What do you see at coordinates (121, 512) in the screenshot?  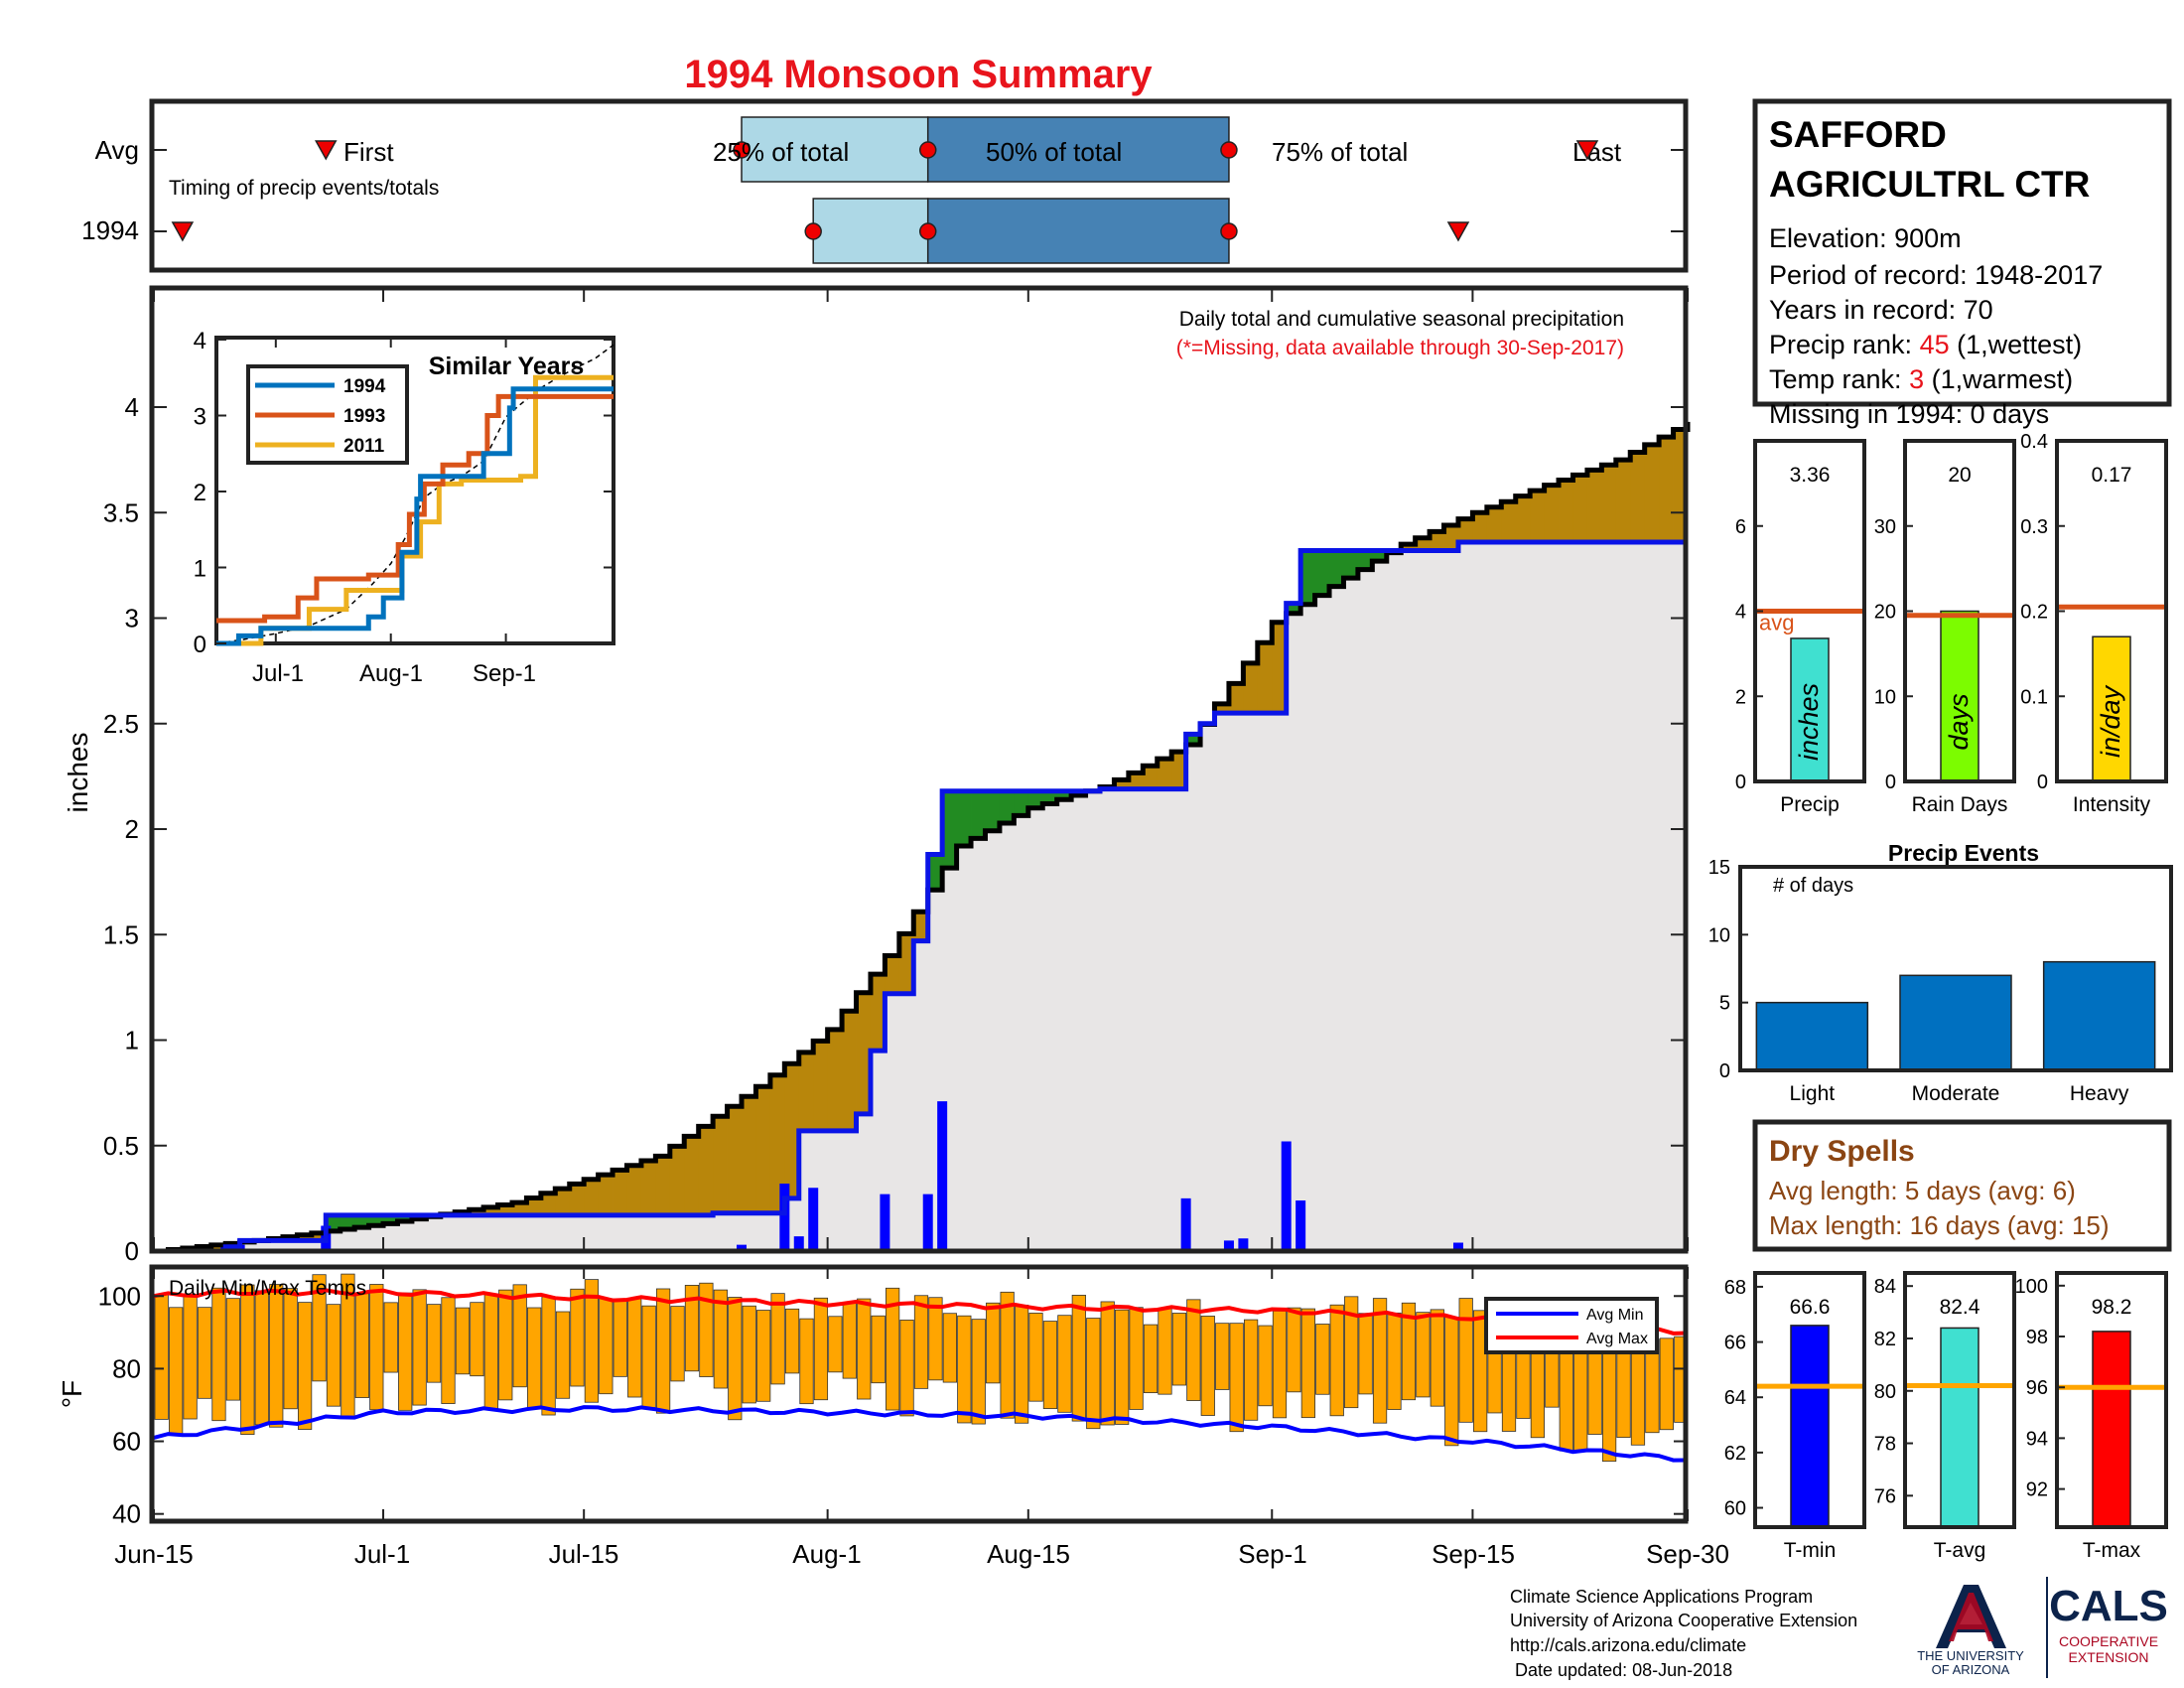 I see `precip-ytick-label: 3.5` at bounding box center [121, 512].